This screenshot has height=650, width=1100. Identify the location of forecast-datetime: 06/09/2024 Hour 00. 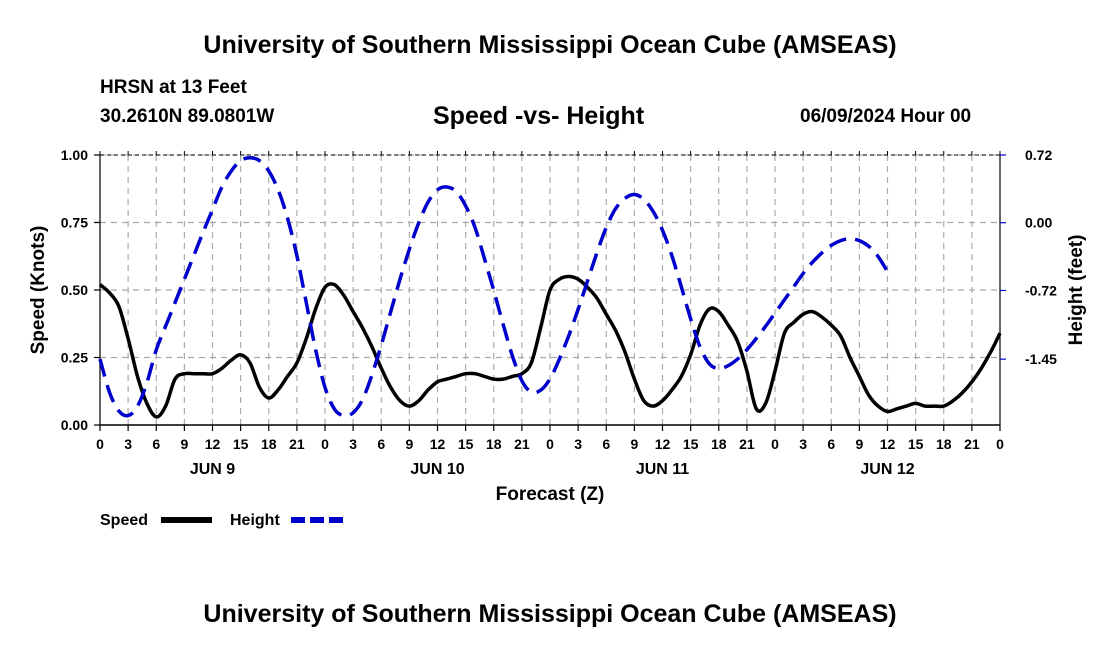
(886, 116).